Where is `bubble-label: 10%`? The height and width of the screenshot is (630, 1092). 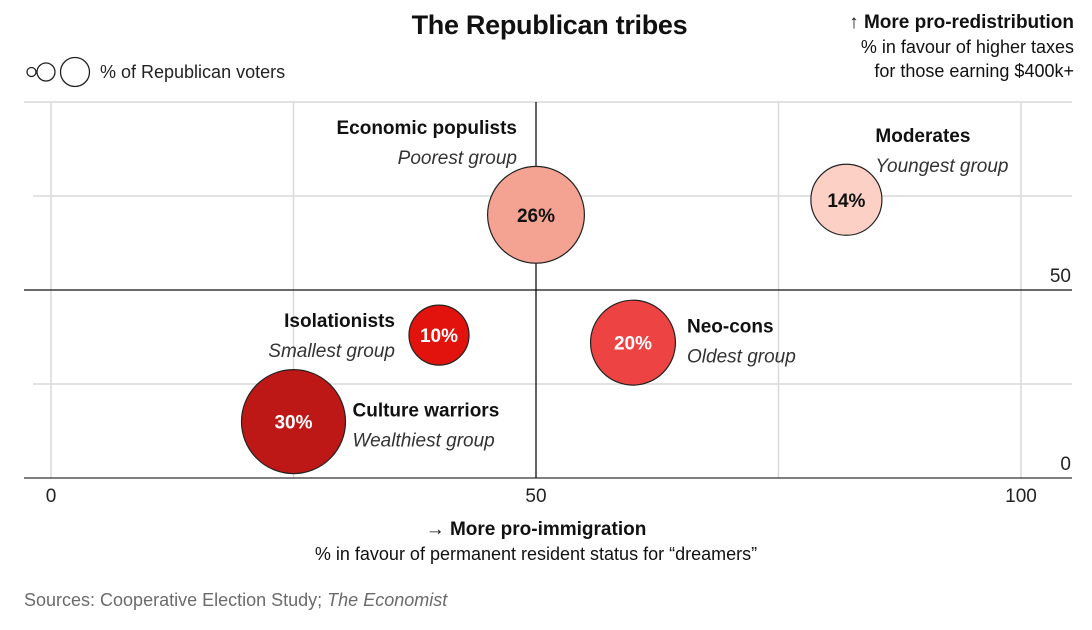
bubble-label: 10% is located at coordinates (439, 336).